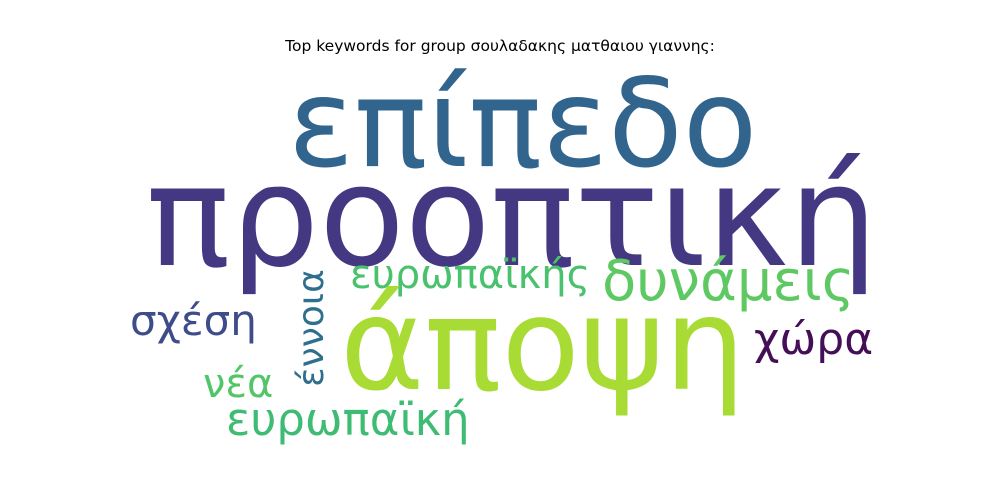  Describe the element at coordinates (348, 419) in the screenshot. I see `word-evropaiki: ευρωπαϊκή` at that location.